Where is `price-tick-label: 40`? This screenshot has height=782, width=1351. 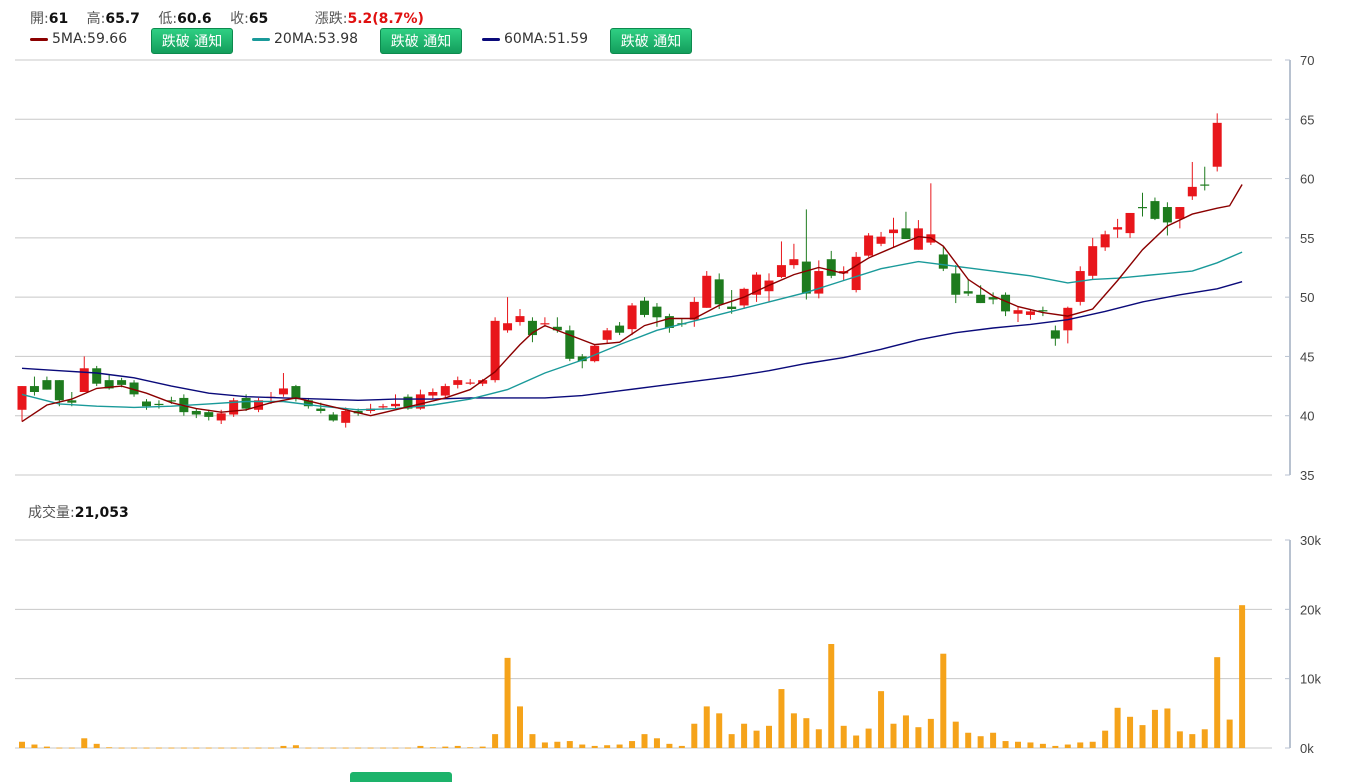
price-tick-label: 40 is located at coordinates (1307, 416).